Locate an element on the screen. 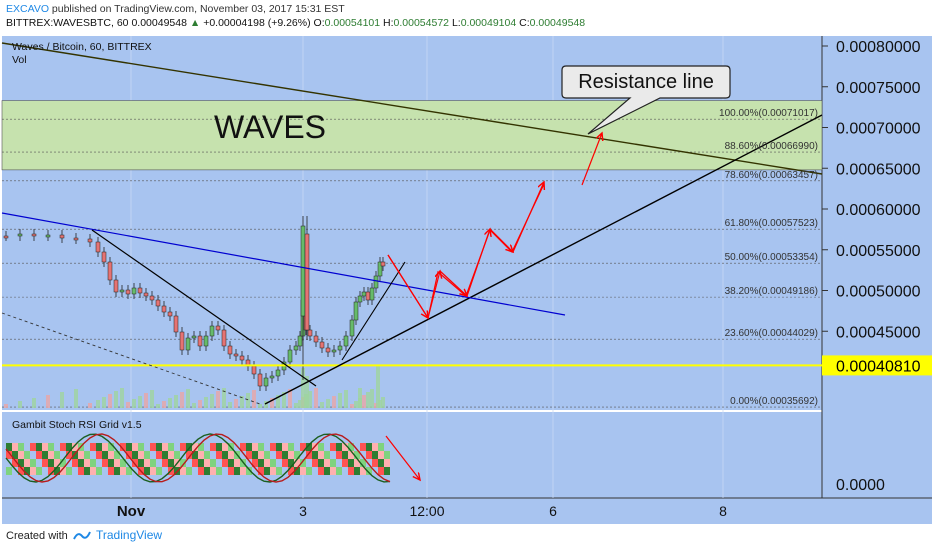  time-axis is located at coordinates (467, 511).